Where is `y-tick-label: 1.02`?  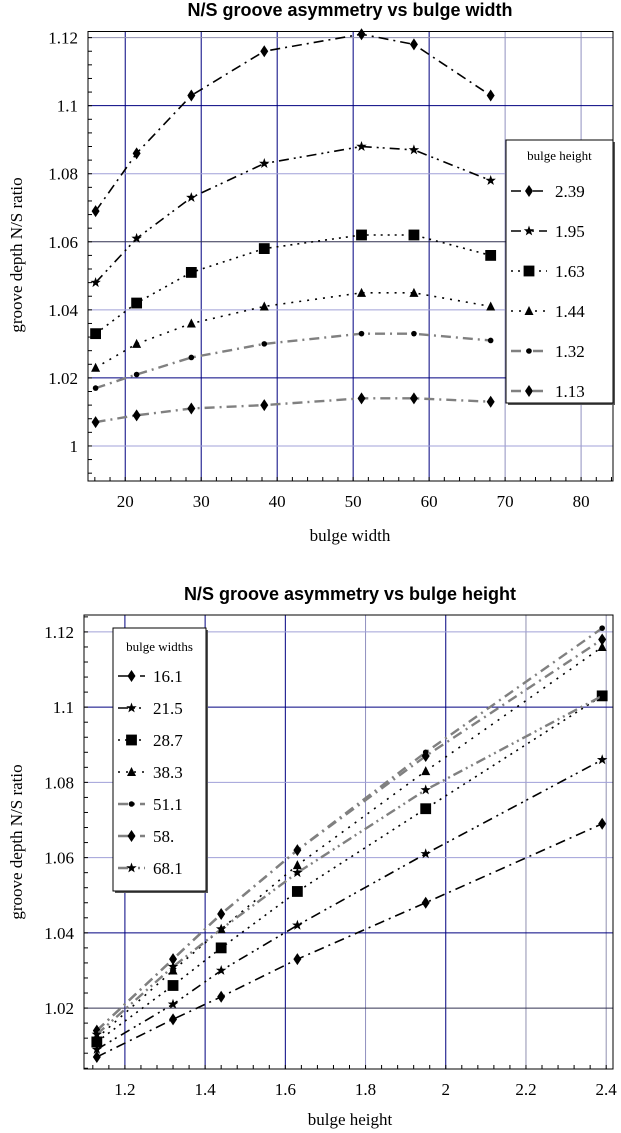 y-tick-label: 1.02 is located at coordinates (59, 1008).